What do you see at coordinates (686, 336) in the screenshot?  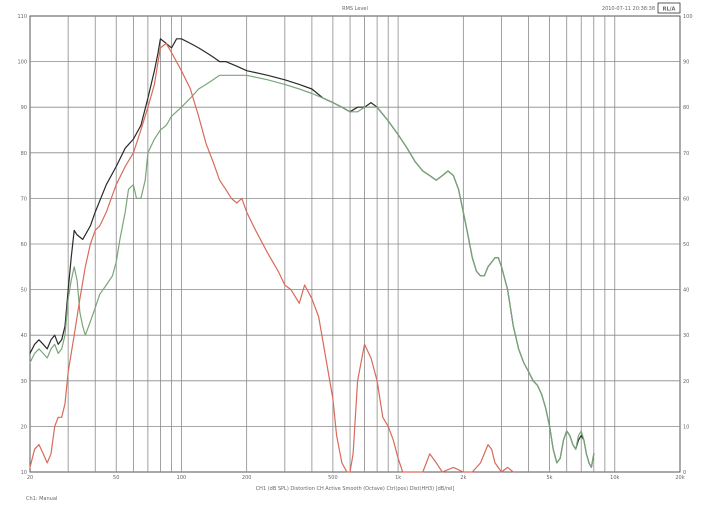 I see `y-right-tick-label: 30` at bounding box center [686, 336].